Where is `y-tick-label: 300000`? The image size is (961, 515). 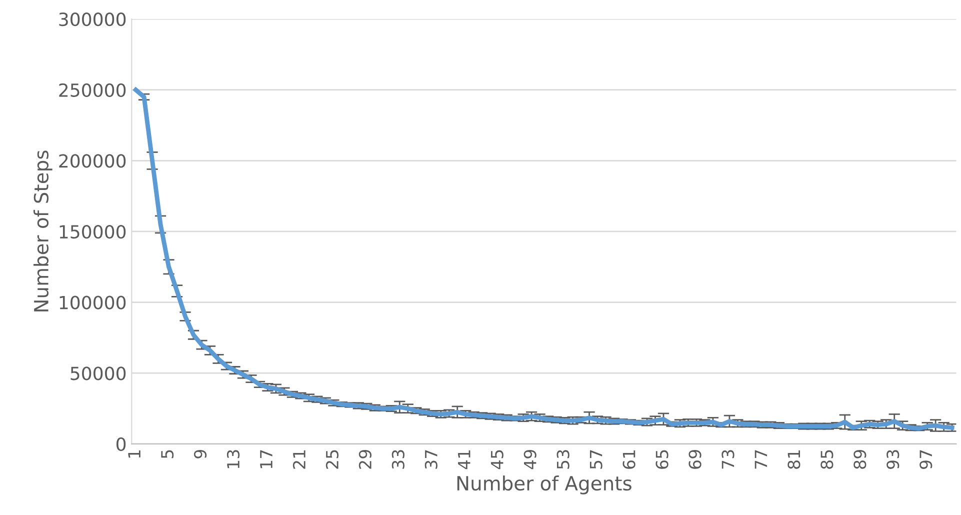 y-tick-label: 300000 is located at coordinates (92, 19).